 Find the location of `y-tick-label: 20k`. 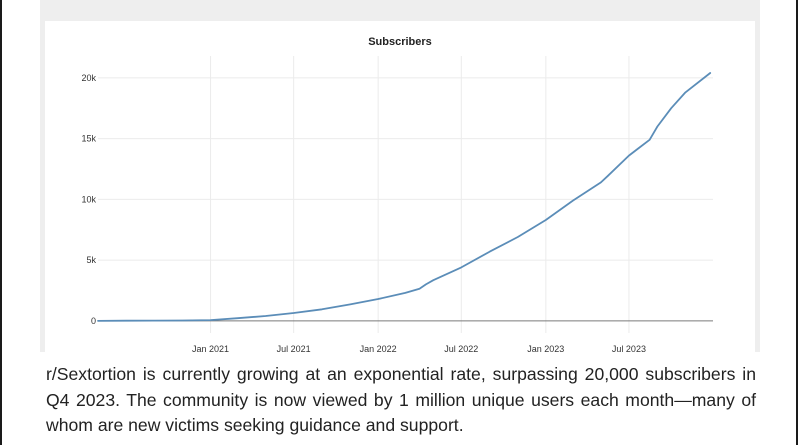

y-tick-label: 20k is located at coordinates (88, 78).